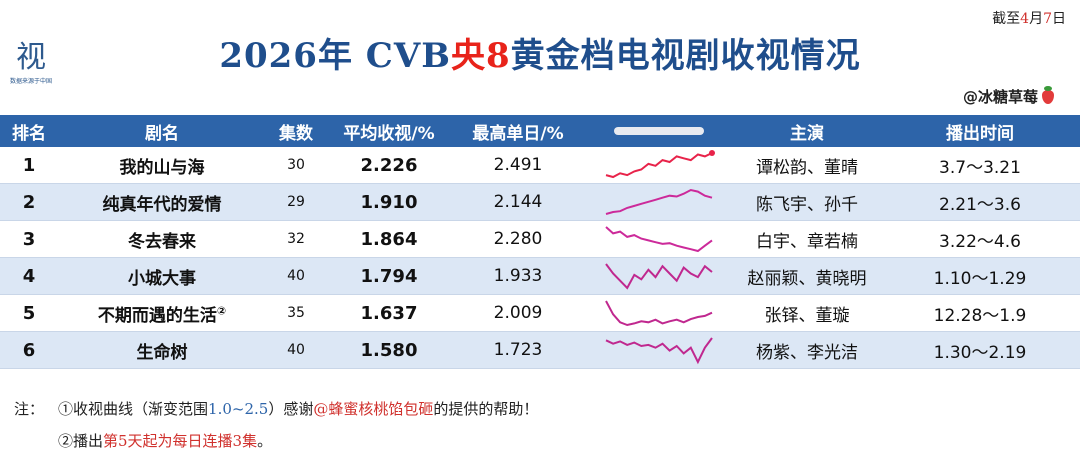 Image resolution: width=1080 pixels, height=460 pixels. I want to click on cell-peak: 2.491, so click(518, 165).